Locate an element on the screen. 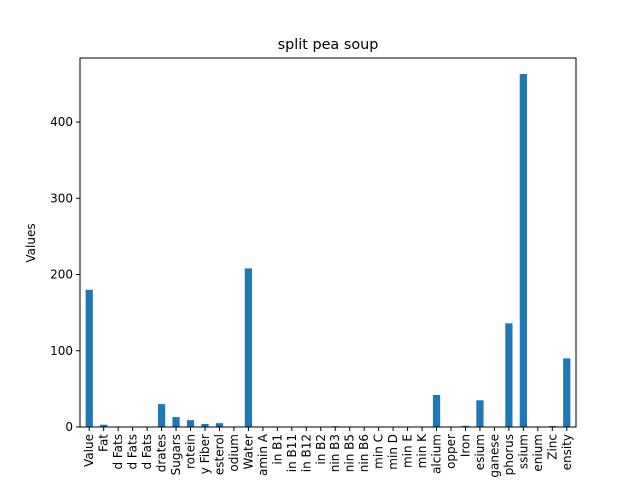 The image size is (640, 480). x-tick-label: Iron is located at coordinates (465, 445).